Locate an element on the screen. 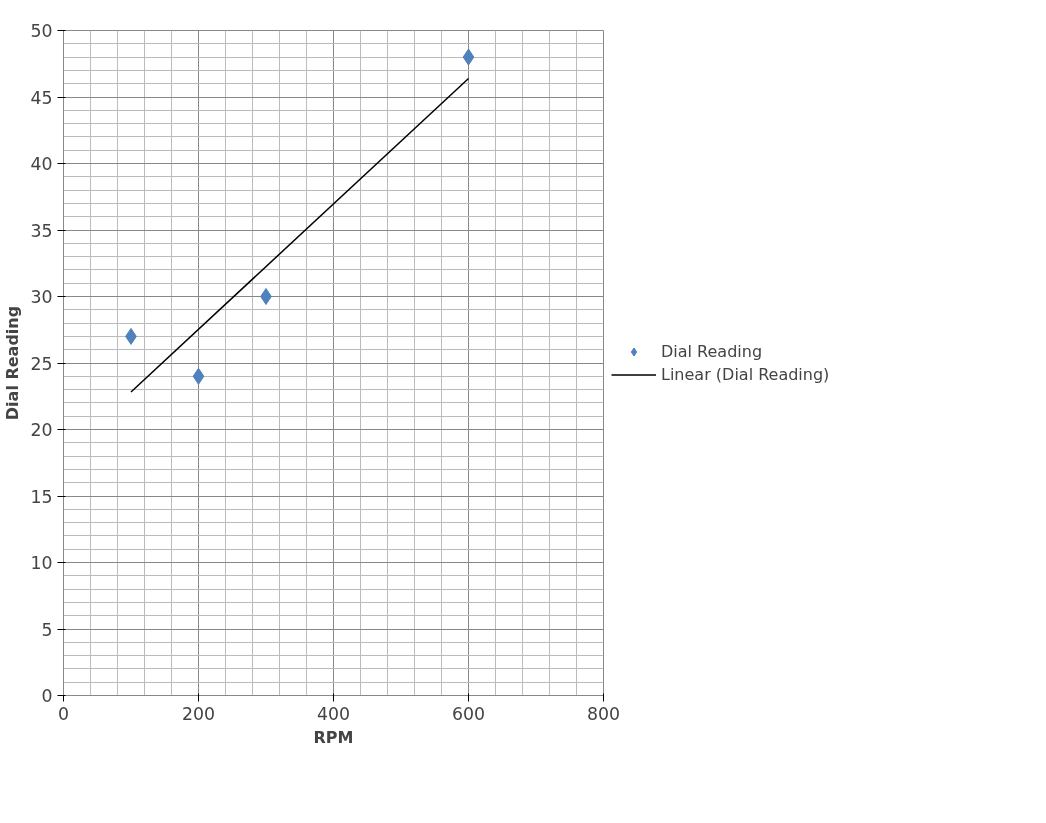  legend-label: Linear (Dial Reading) is located at coordinates (745, 374).